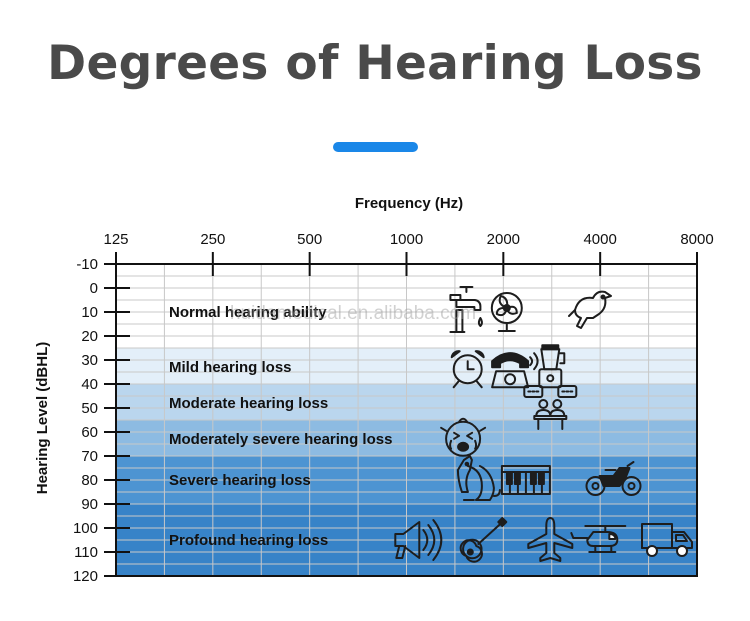 This screenshot has height=621, width=750. Describe the element at coordinates (94, 288) in the screenshot. I see `y-tick-label: 0` at that location.